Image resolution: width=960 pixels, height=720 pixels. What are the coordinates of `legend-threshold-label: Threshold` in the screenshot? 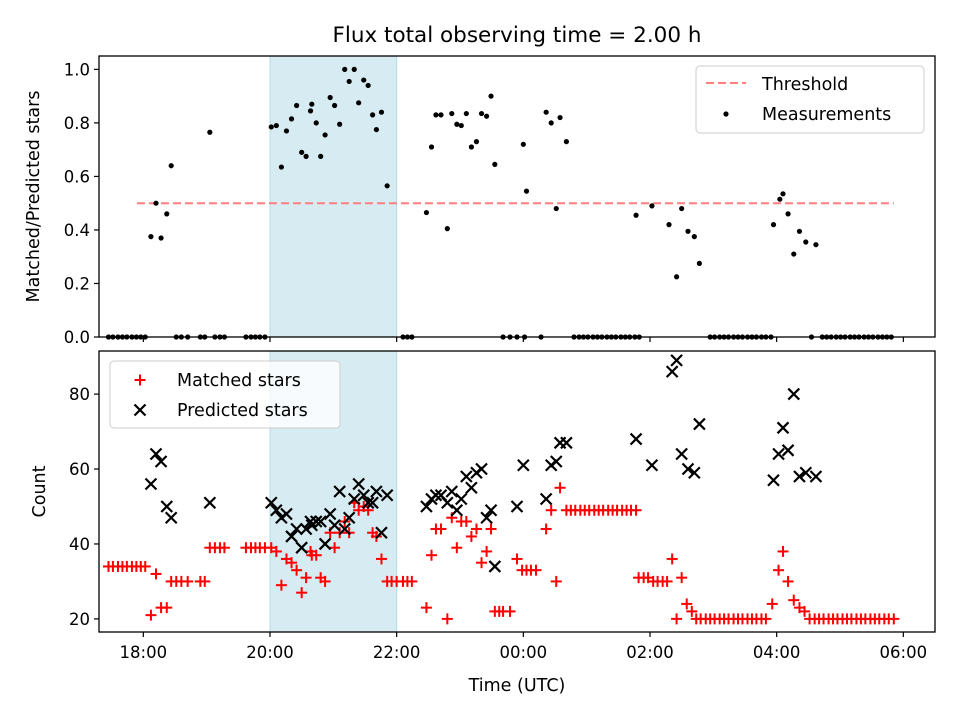 It's located at (804, 85).